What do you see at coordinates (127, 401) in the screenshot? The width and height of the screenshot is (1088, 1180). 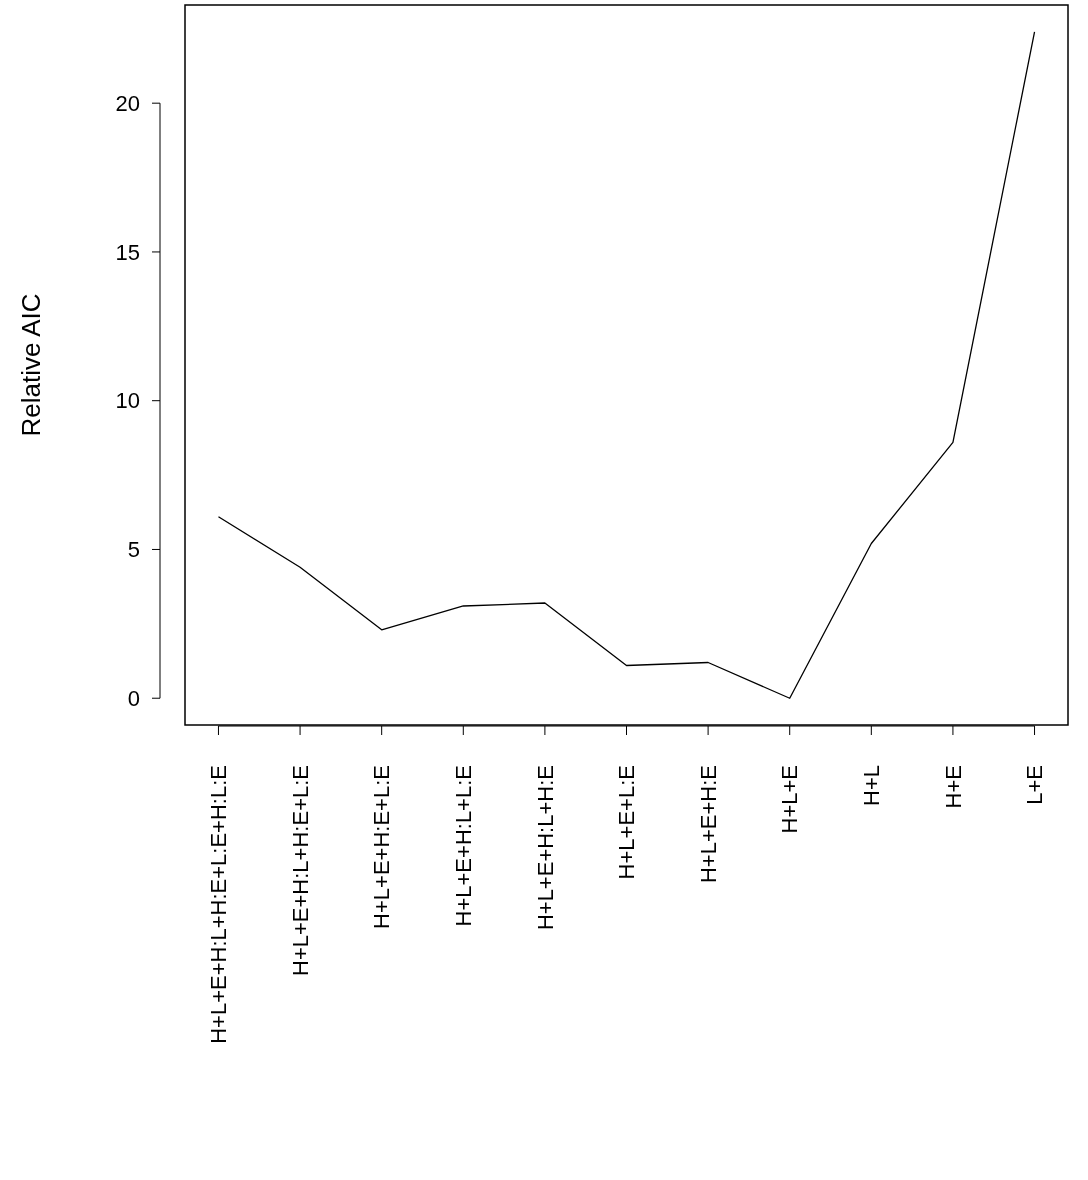 I see `y-tick-label: 10` at bounding box center [127, 401].